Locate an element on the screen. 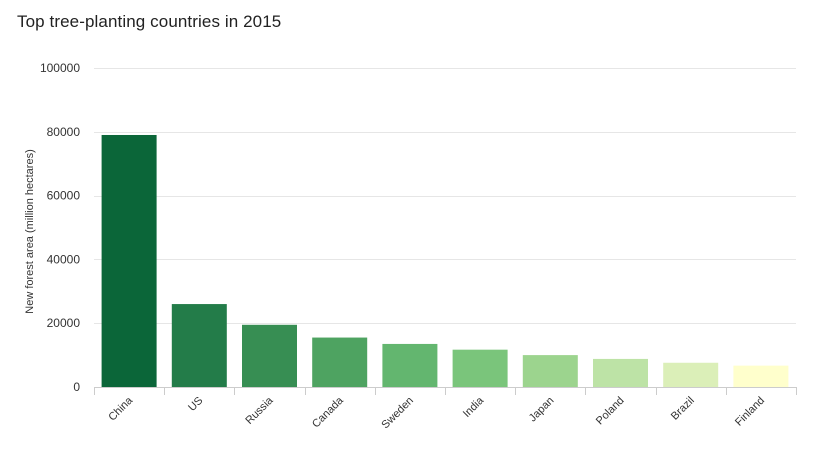  chart-title: Top tree-planting countries in 2015 is located at coordinates (149, 21).